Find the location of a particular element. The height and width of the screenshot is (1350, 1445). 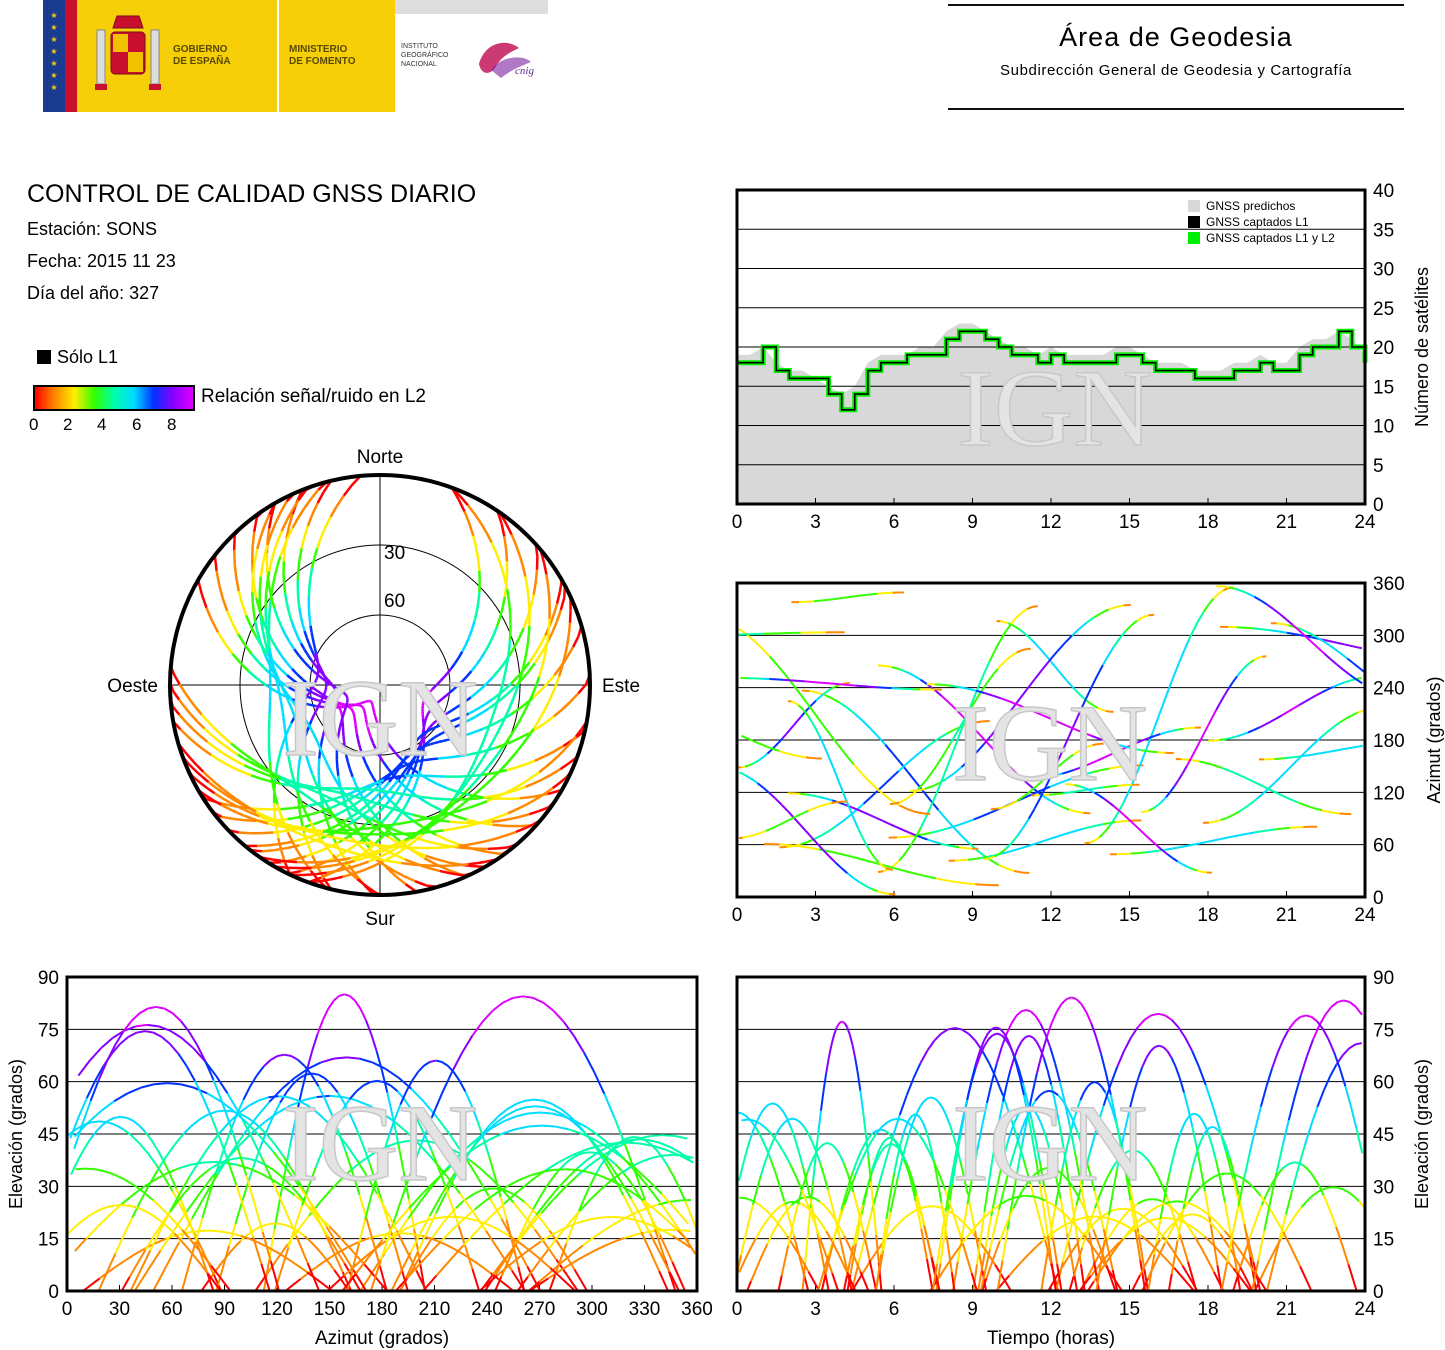

legend-swatch is located at coordinates (1194, 222).